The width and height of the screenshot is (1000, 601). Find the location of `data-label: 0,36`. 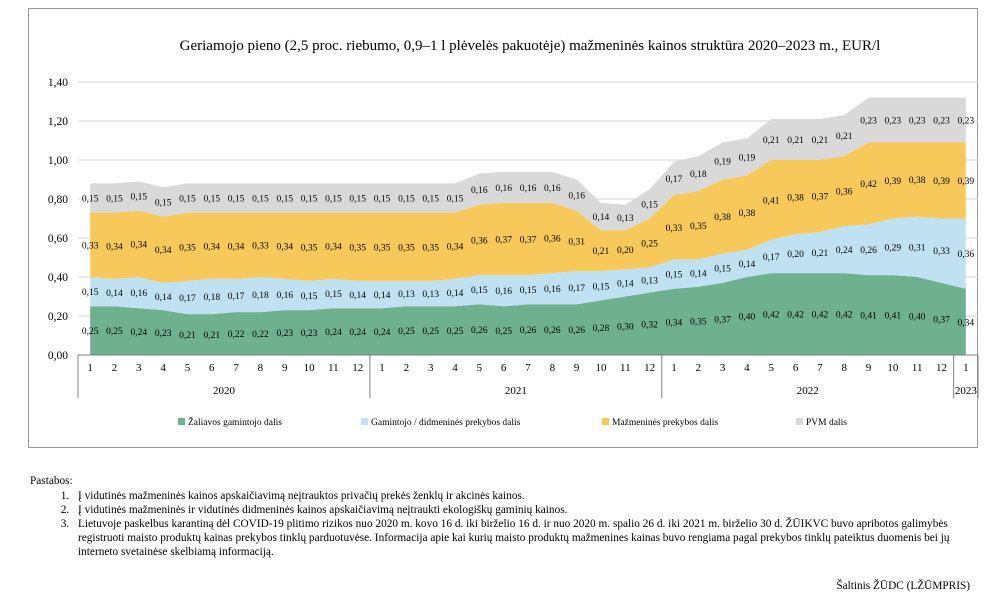

data-label: 0,36 is located at coordinates (966, 255).